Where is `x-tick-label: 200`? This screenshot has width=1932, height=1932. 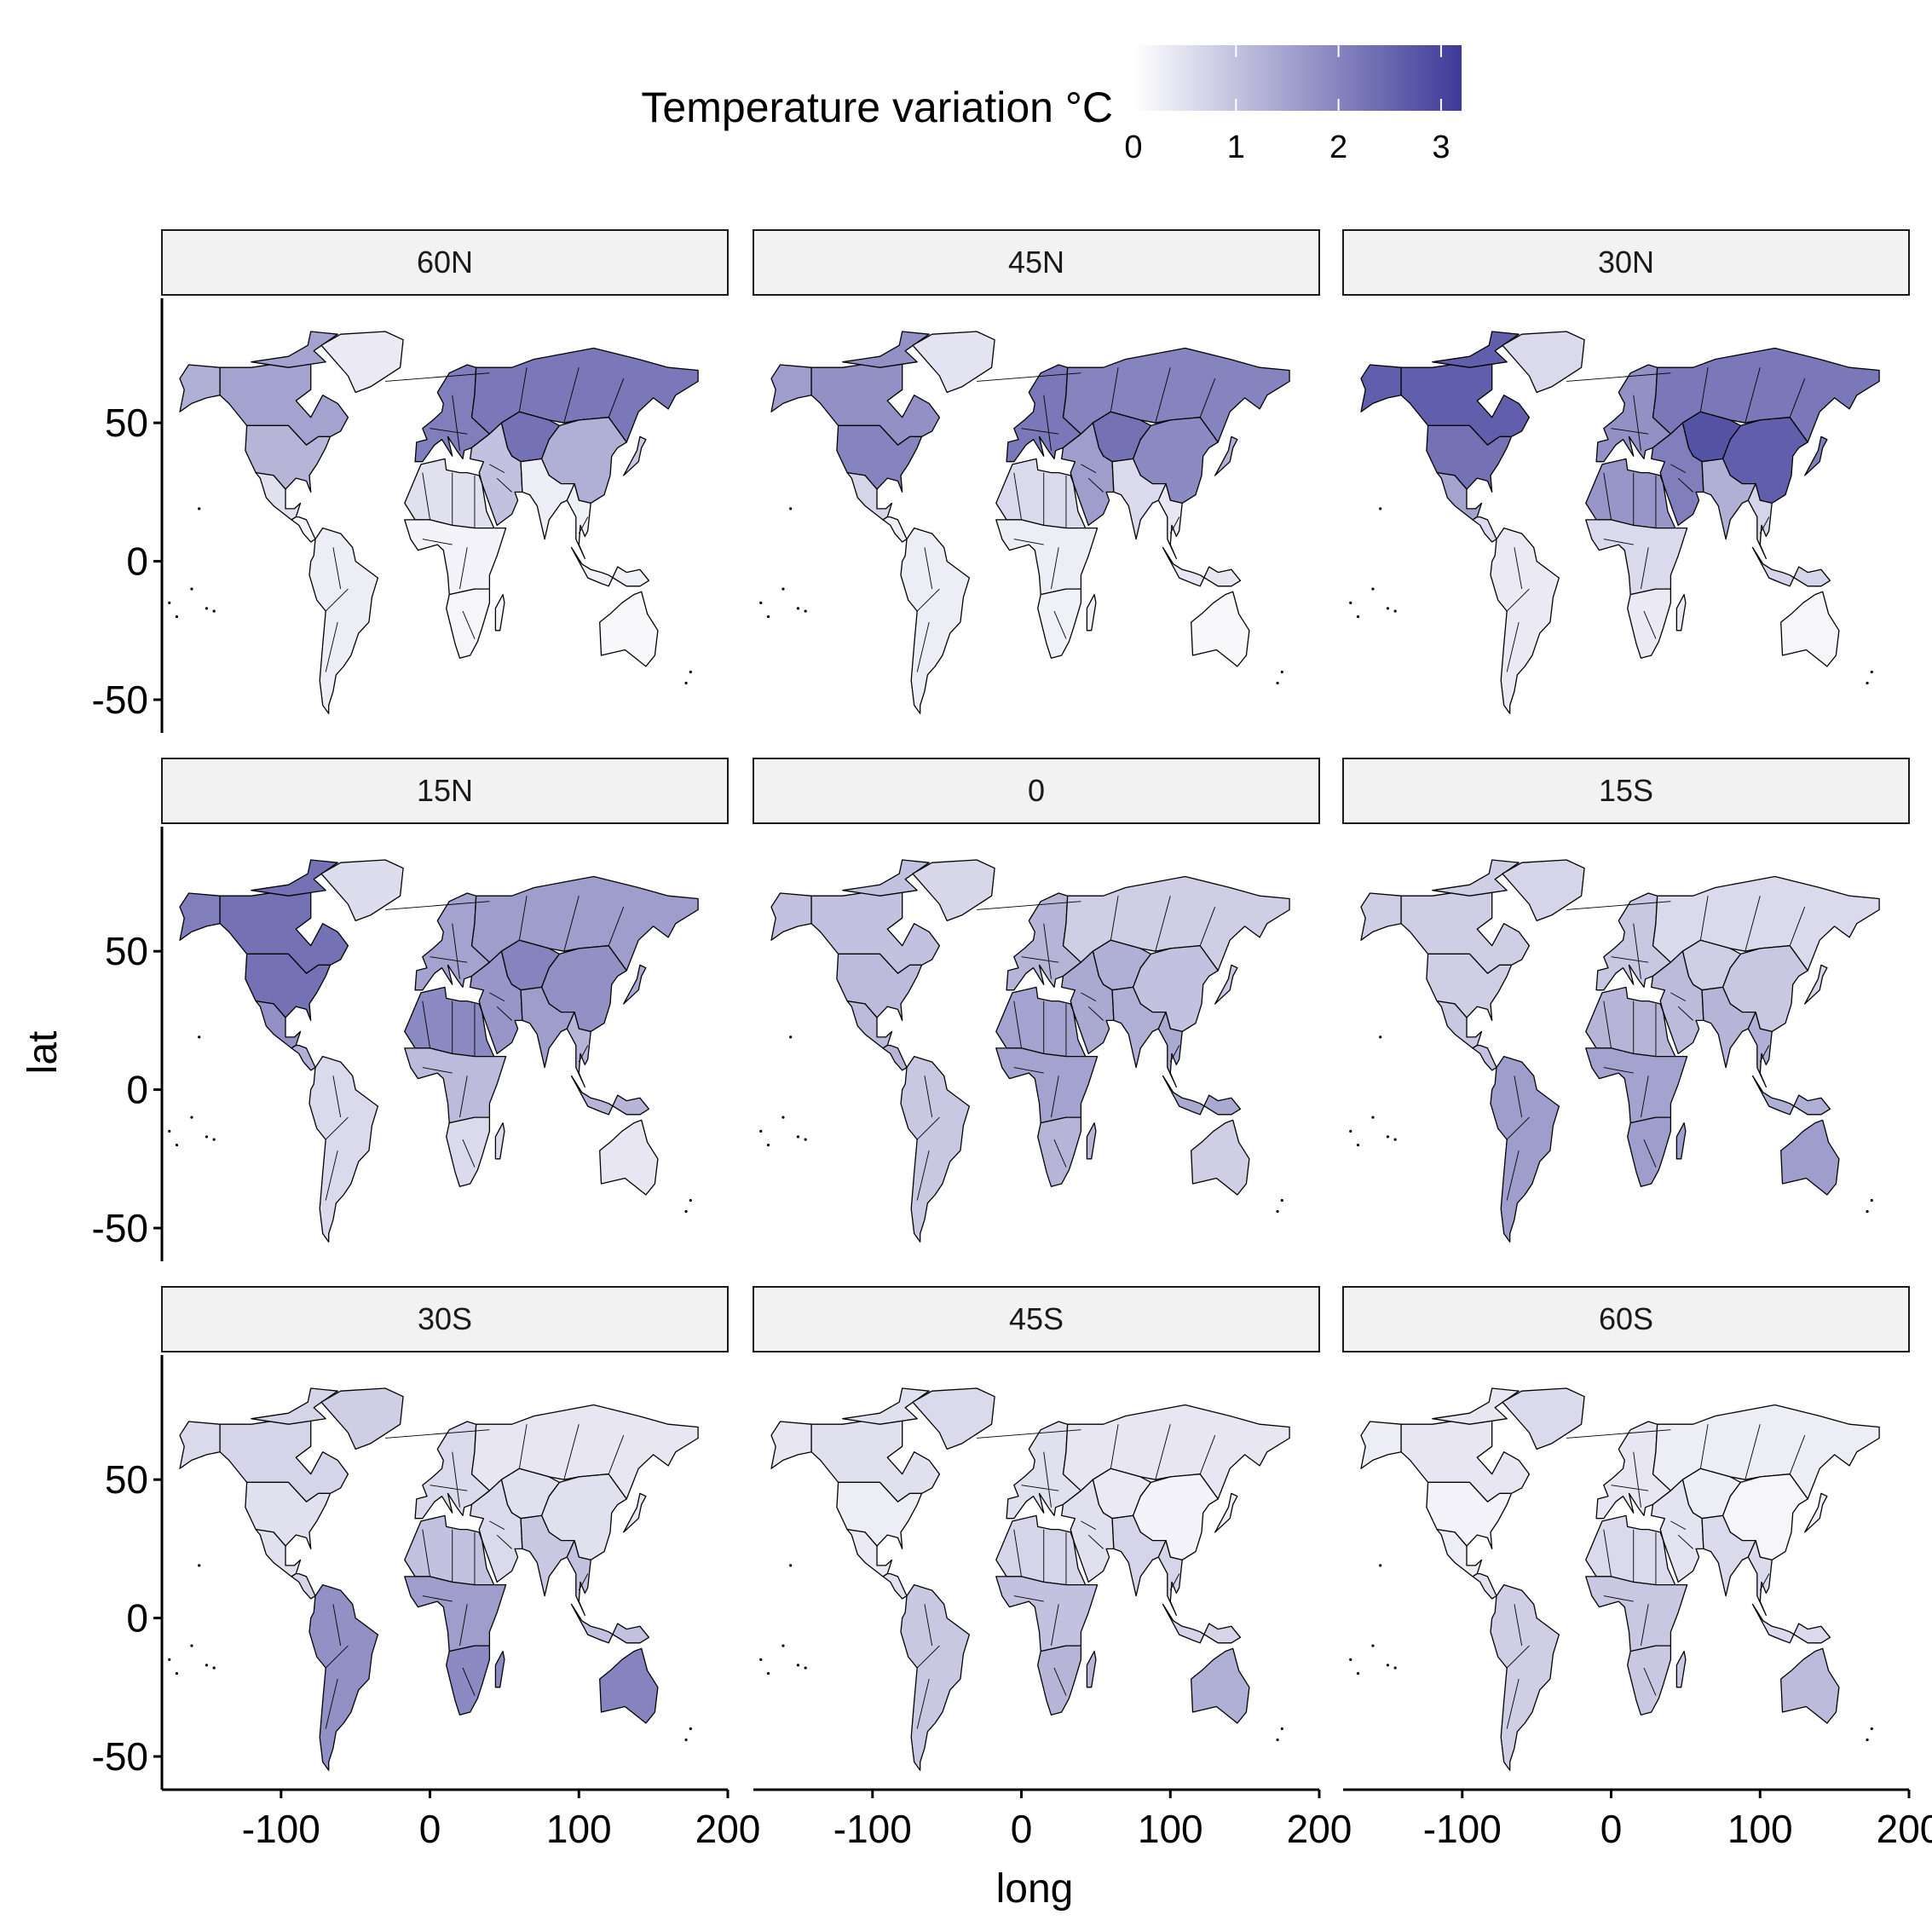
x-tick-label: 200 is located at coordinates (728, 1829).